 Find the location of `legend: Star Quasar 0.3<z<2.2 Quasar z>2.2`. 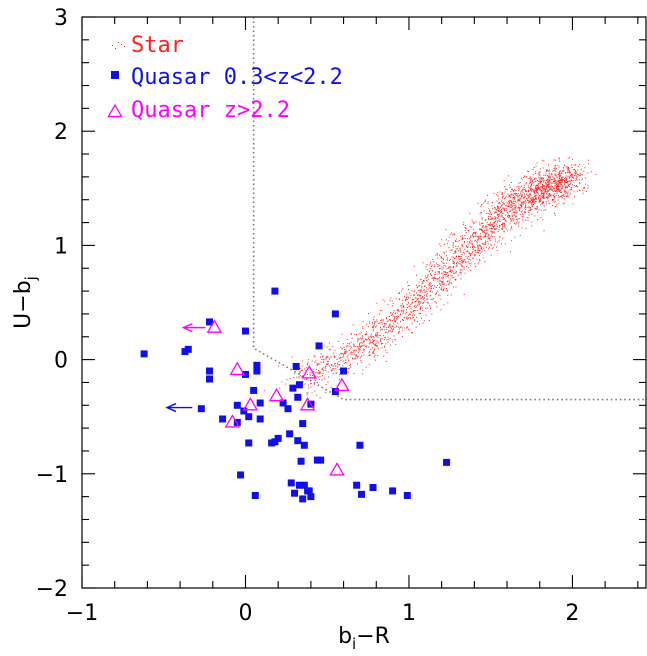

legend: Star Quasar 0.3<z<2.2 Quasar z>2.2 is located at coordinates (225, 78).